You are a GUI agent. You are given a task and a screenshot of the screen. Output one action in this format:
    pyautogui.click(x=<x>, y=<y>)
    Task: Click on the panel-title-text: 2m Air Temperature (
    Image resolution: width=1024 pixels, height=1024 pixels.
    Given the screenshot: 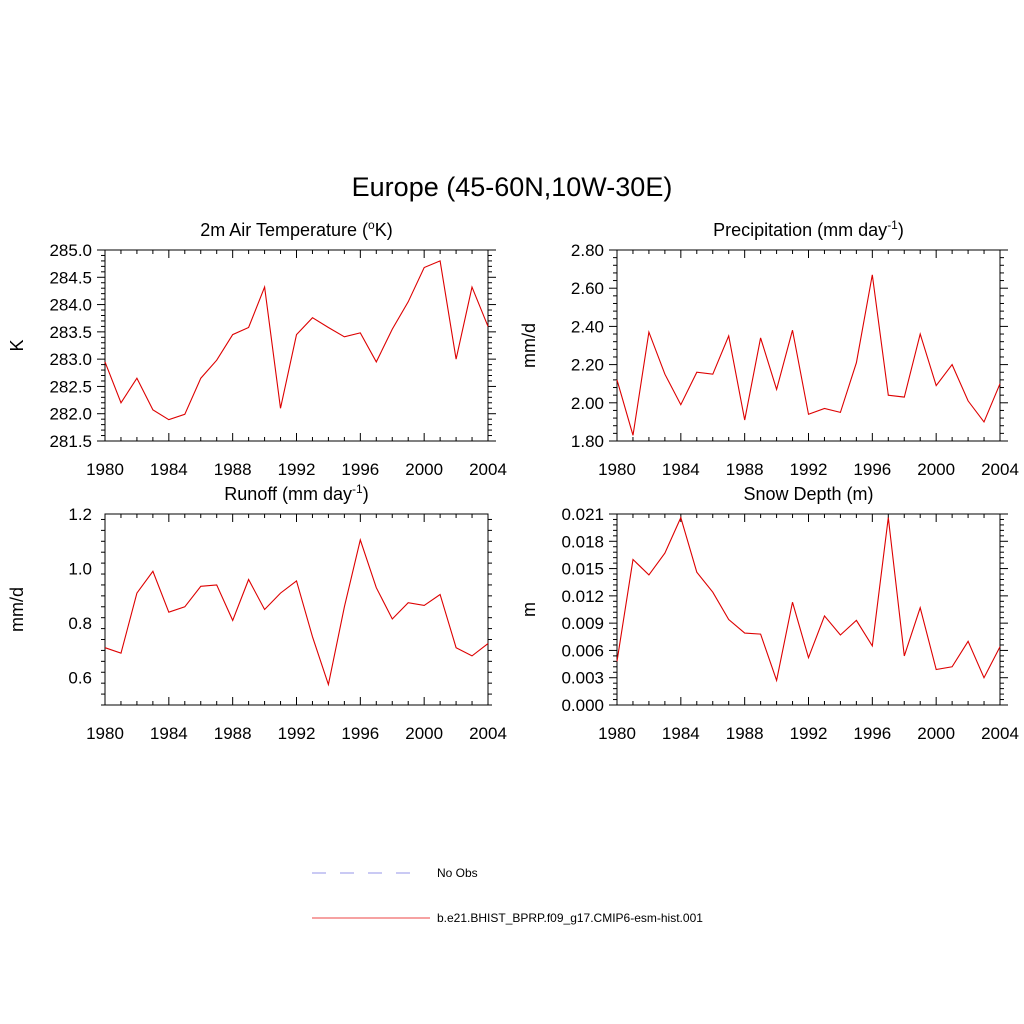 What is the action you would take?
    pyautogui.click(x=284, y=230)
    